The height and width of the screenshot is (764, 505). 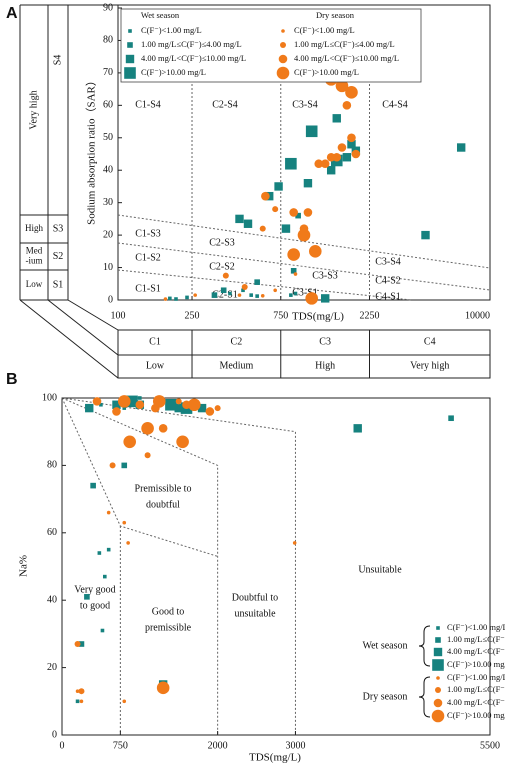 I want to click on connector-line, so click(x=83, y=327).